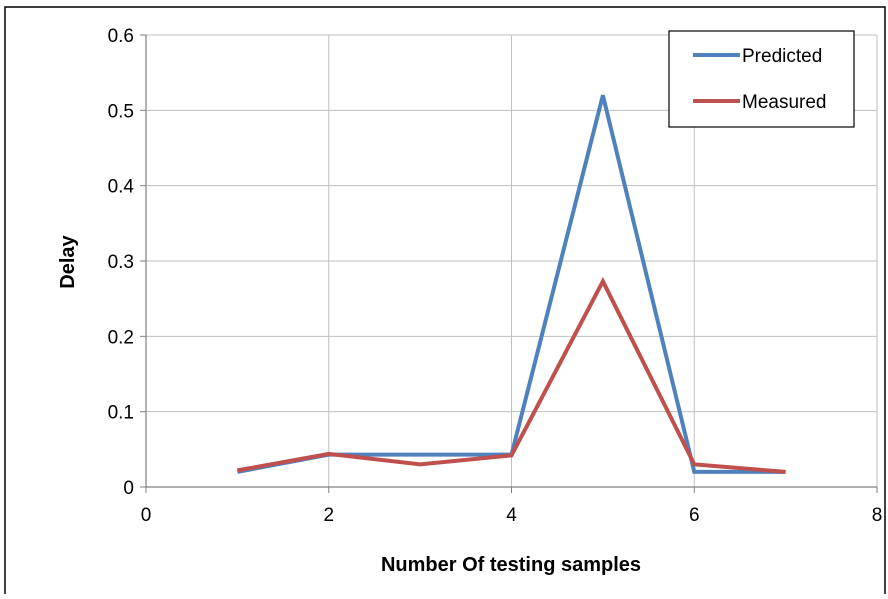 This screenshot has height=599, width=888. I want to click on x-tick-label: 0, so click(146, 515).